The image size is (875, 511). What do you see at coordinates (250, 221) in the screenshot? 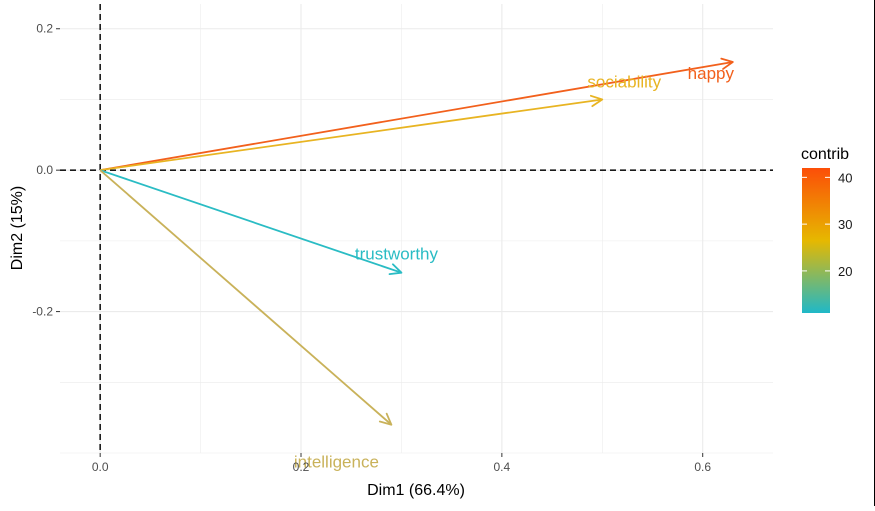
I see `arrow-trustworthy` at bounding box center [250, 221].